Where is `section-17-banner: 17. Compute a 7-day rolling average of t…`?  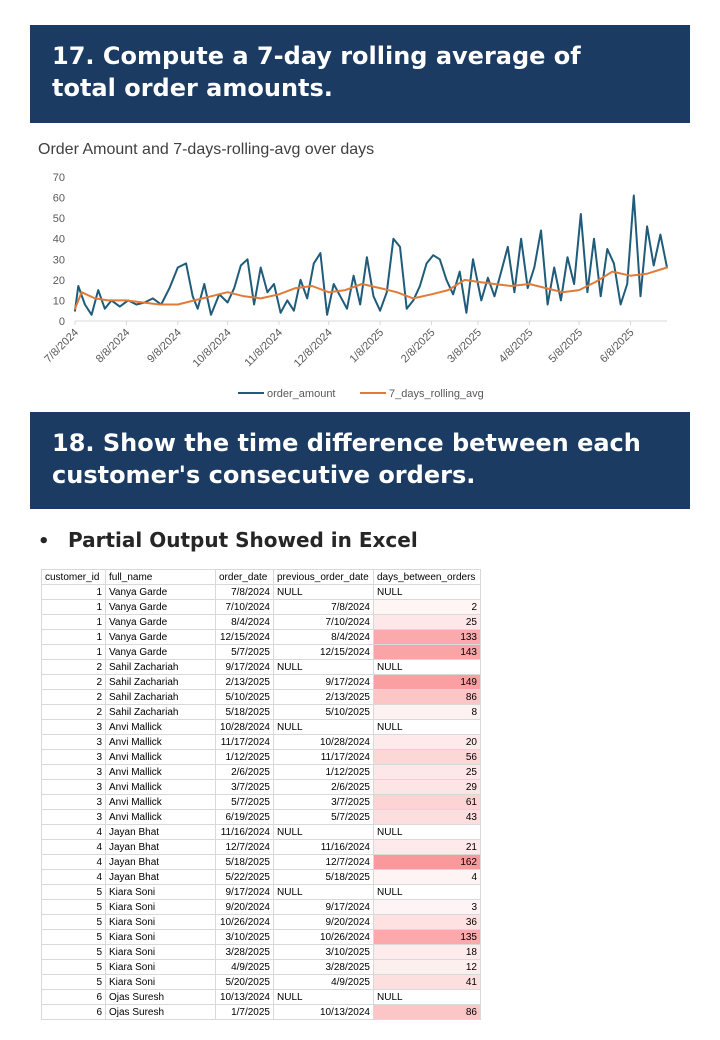
section-17-banner: 17. Compute a 7-day rolling average of t… is located at coordinates (360, 74).